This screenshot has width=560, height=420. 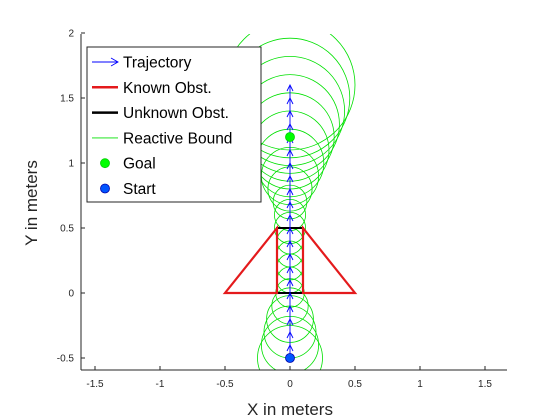 What do you see at coordinates (66, 359) in the screenshot?
I see `y-tick-label: -0.5` at bounding box center [66, 359].